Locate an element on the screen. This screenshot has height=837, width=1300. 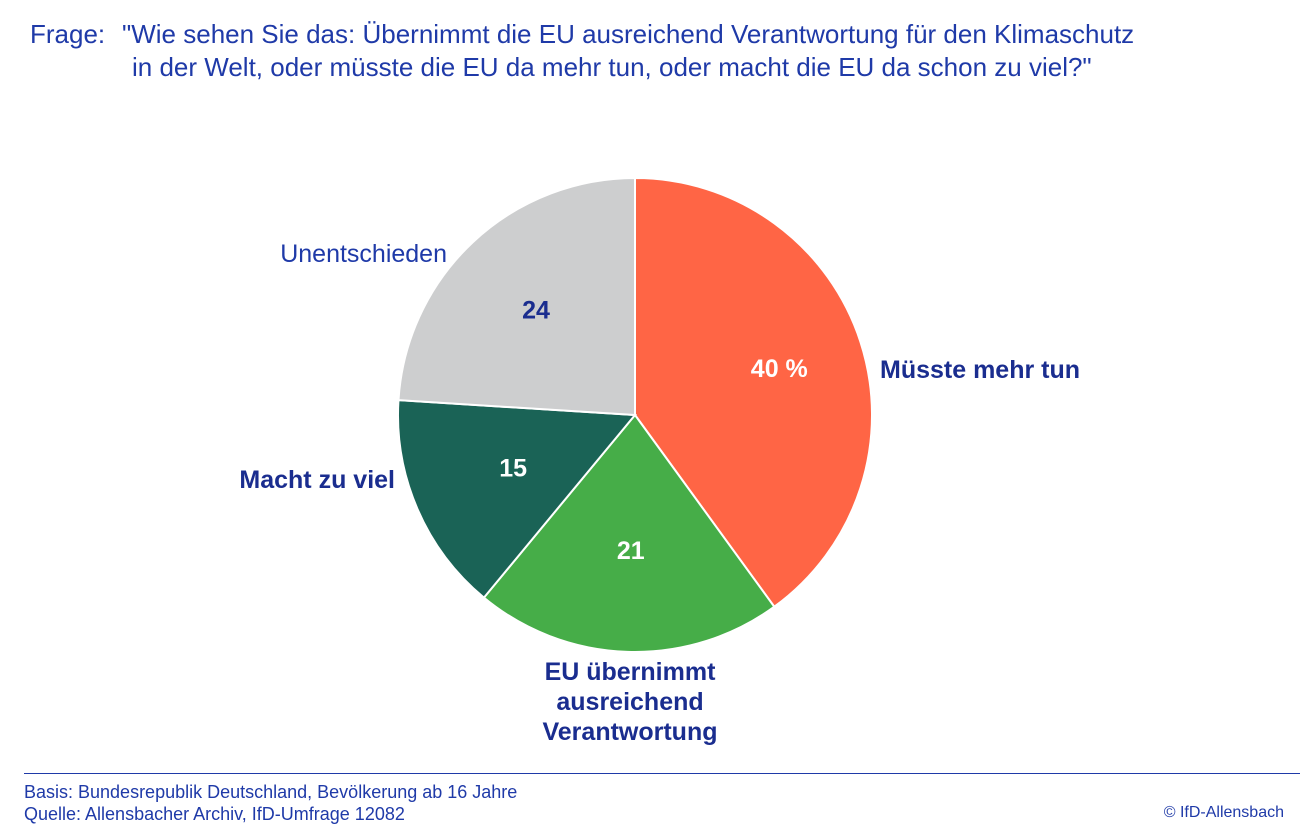
question-prefix: Frage: is located at coordinates (68, 34).